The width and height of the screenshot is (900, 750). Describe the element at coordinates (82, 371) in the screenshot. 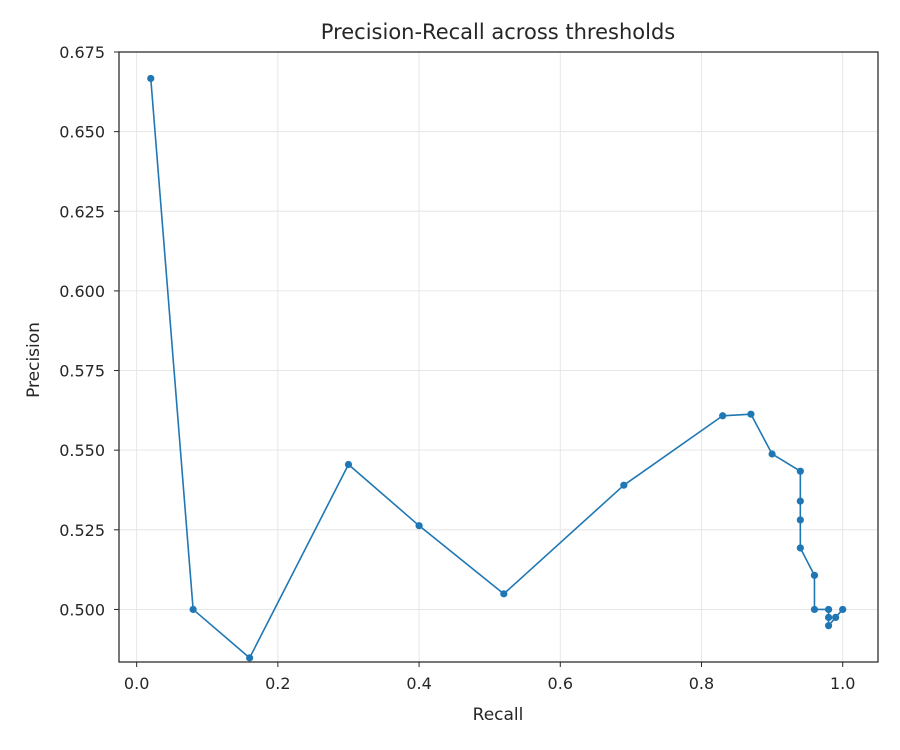

I see `y-tick-label: 0.575` at that location.